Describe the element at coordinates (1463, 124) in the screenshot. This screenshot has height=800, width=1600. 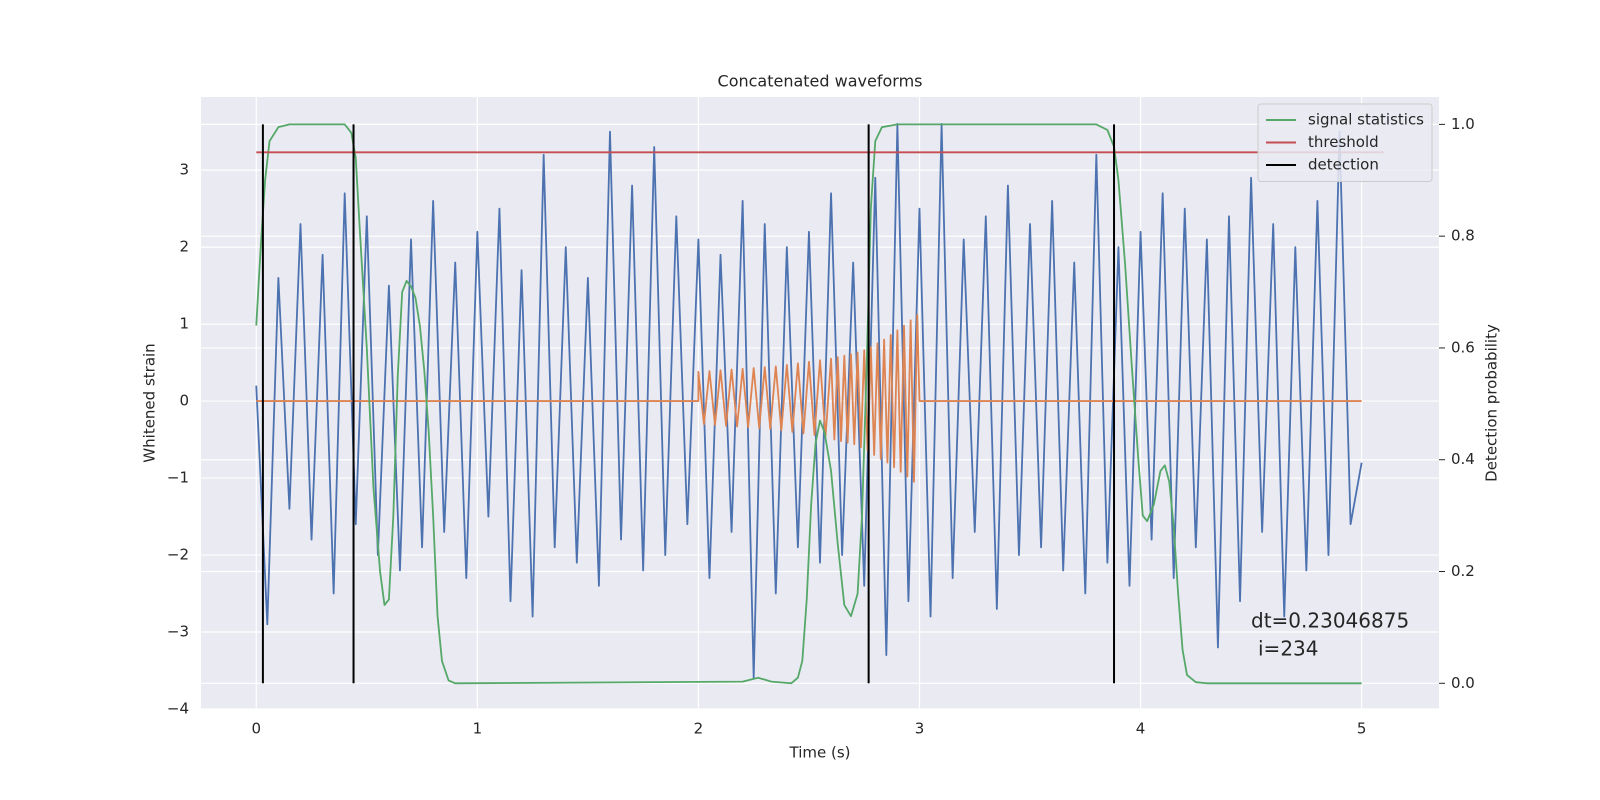
I see `y2-tick-label: 1.0` at that location.